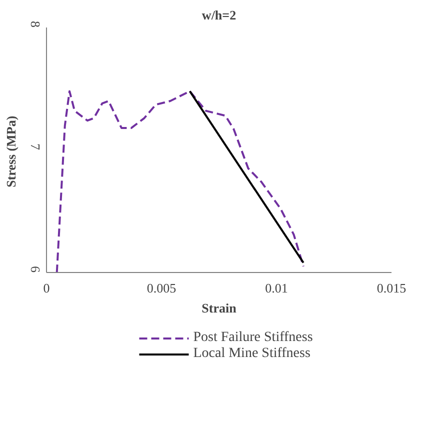  Describe the element at coordinates (35, 24) in the screenshot. I see `y-tick-label: 8` at that location.